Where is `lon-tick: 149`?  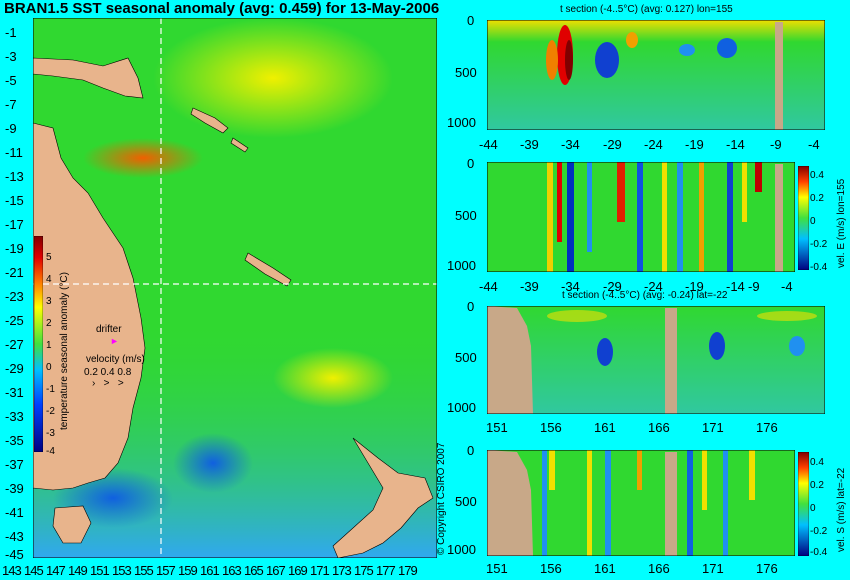 lon-tick: 149 is located at coordinates (78, 570).